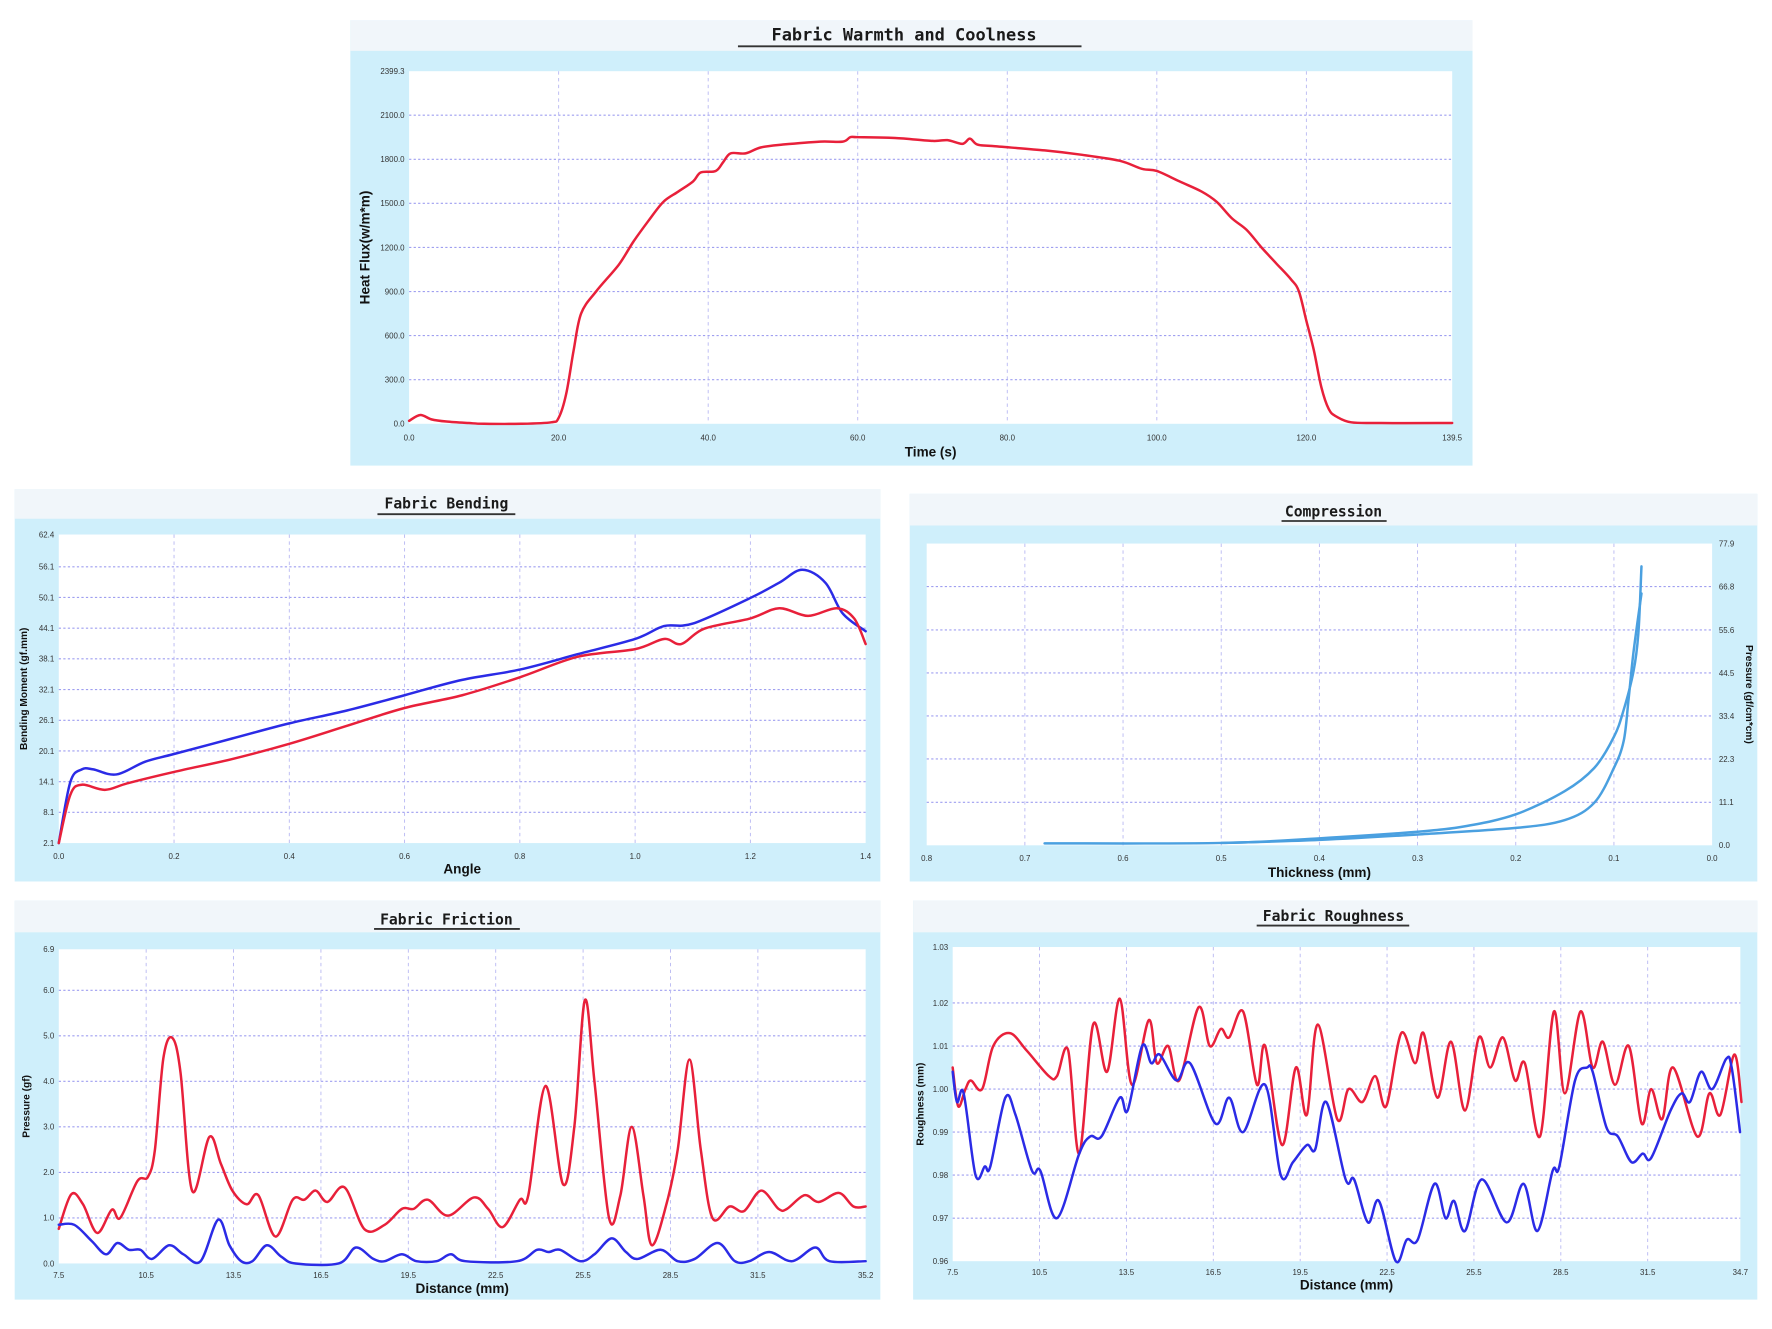 Image resolution: width=1772 pixels, height=1329 pixels. What do you see at coordinates (395, 335) in the screenshot?
I see `y-tick-label: 600.0` at bounding box center [395, 335].